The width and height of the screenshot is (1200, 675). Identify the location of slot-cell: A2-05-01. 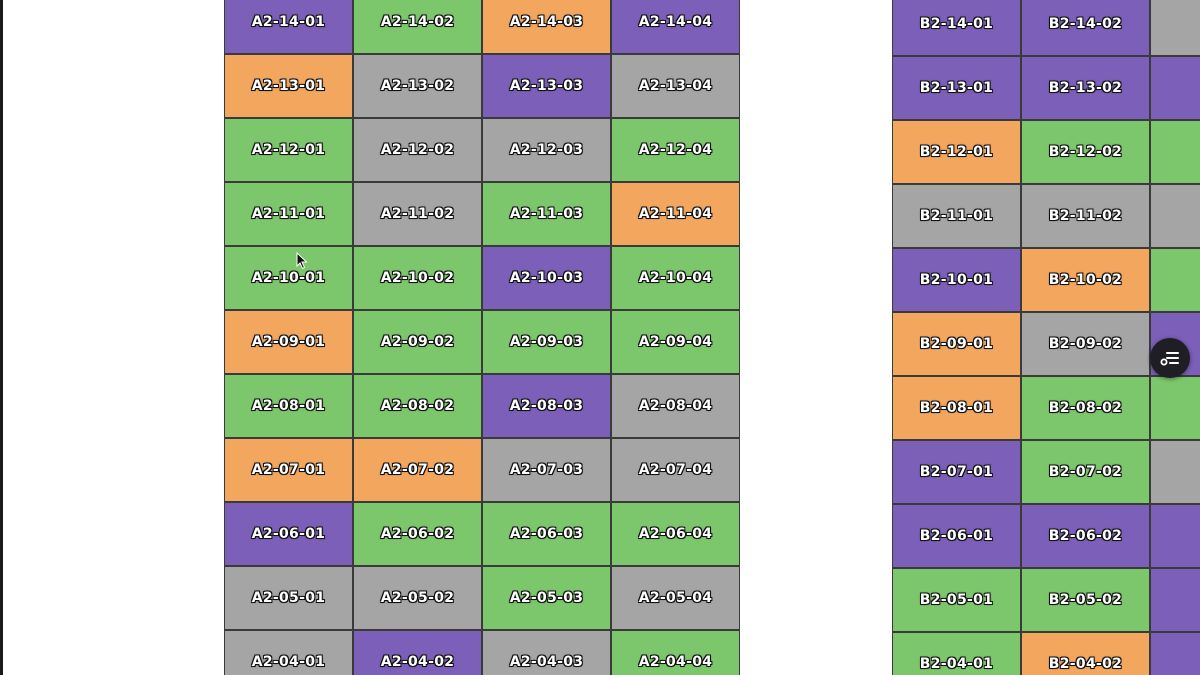
(288, 598).